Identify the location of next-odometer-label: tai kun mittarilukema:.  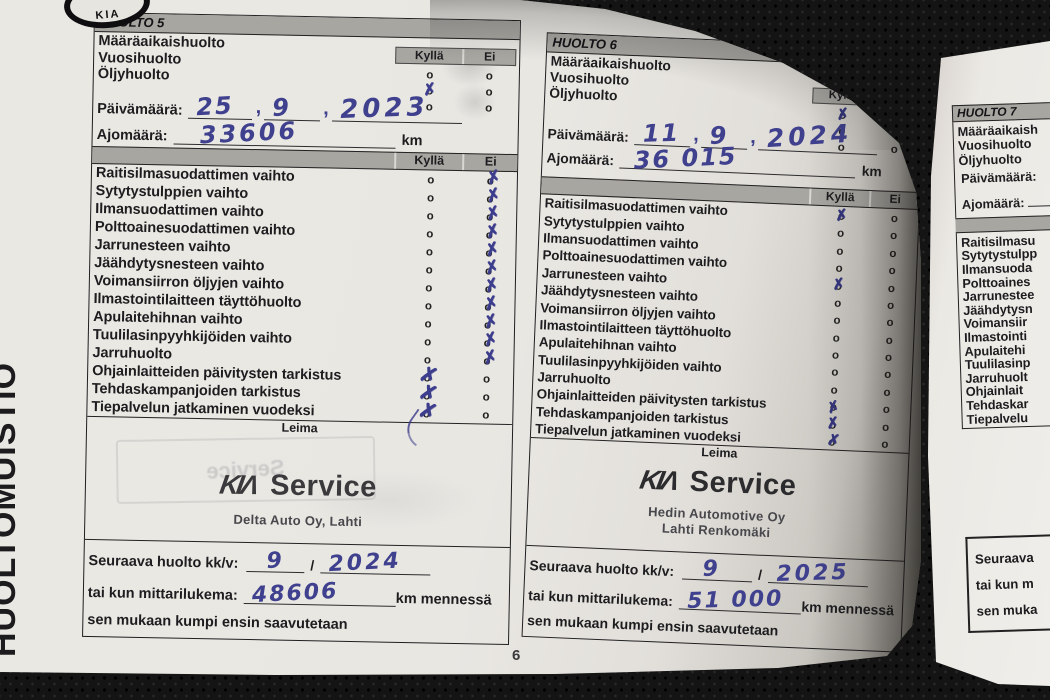
(162, 594).